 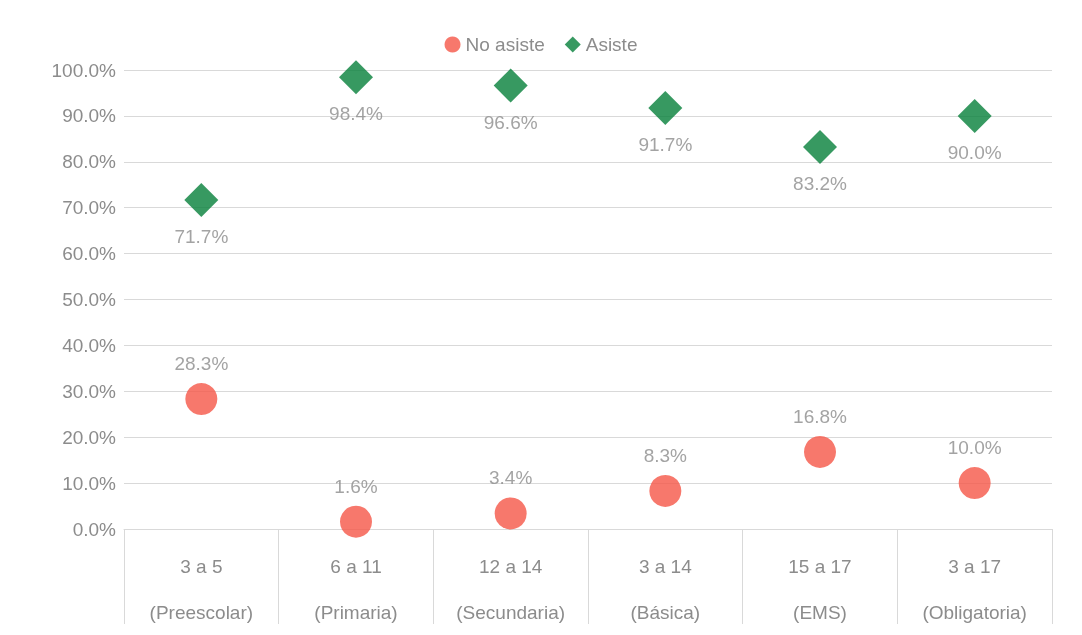 I want to click on data-label: 96.6%, so click(x=510, y=122).